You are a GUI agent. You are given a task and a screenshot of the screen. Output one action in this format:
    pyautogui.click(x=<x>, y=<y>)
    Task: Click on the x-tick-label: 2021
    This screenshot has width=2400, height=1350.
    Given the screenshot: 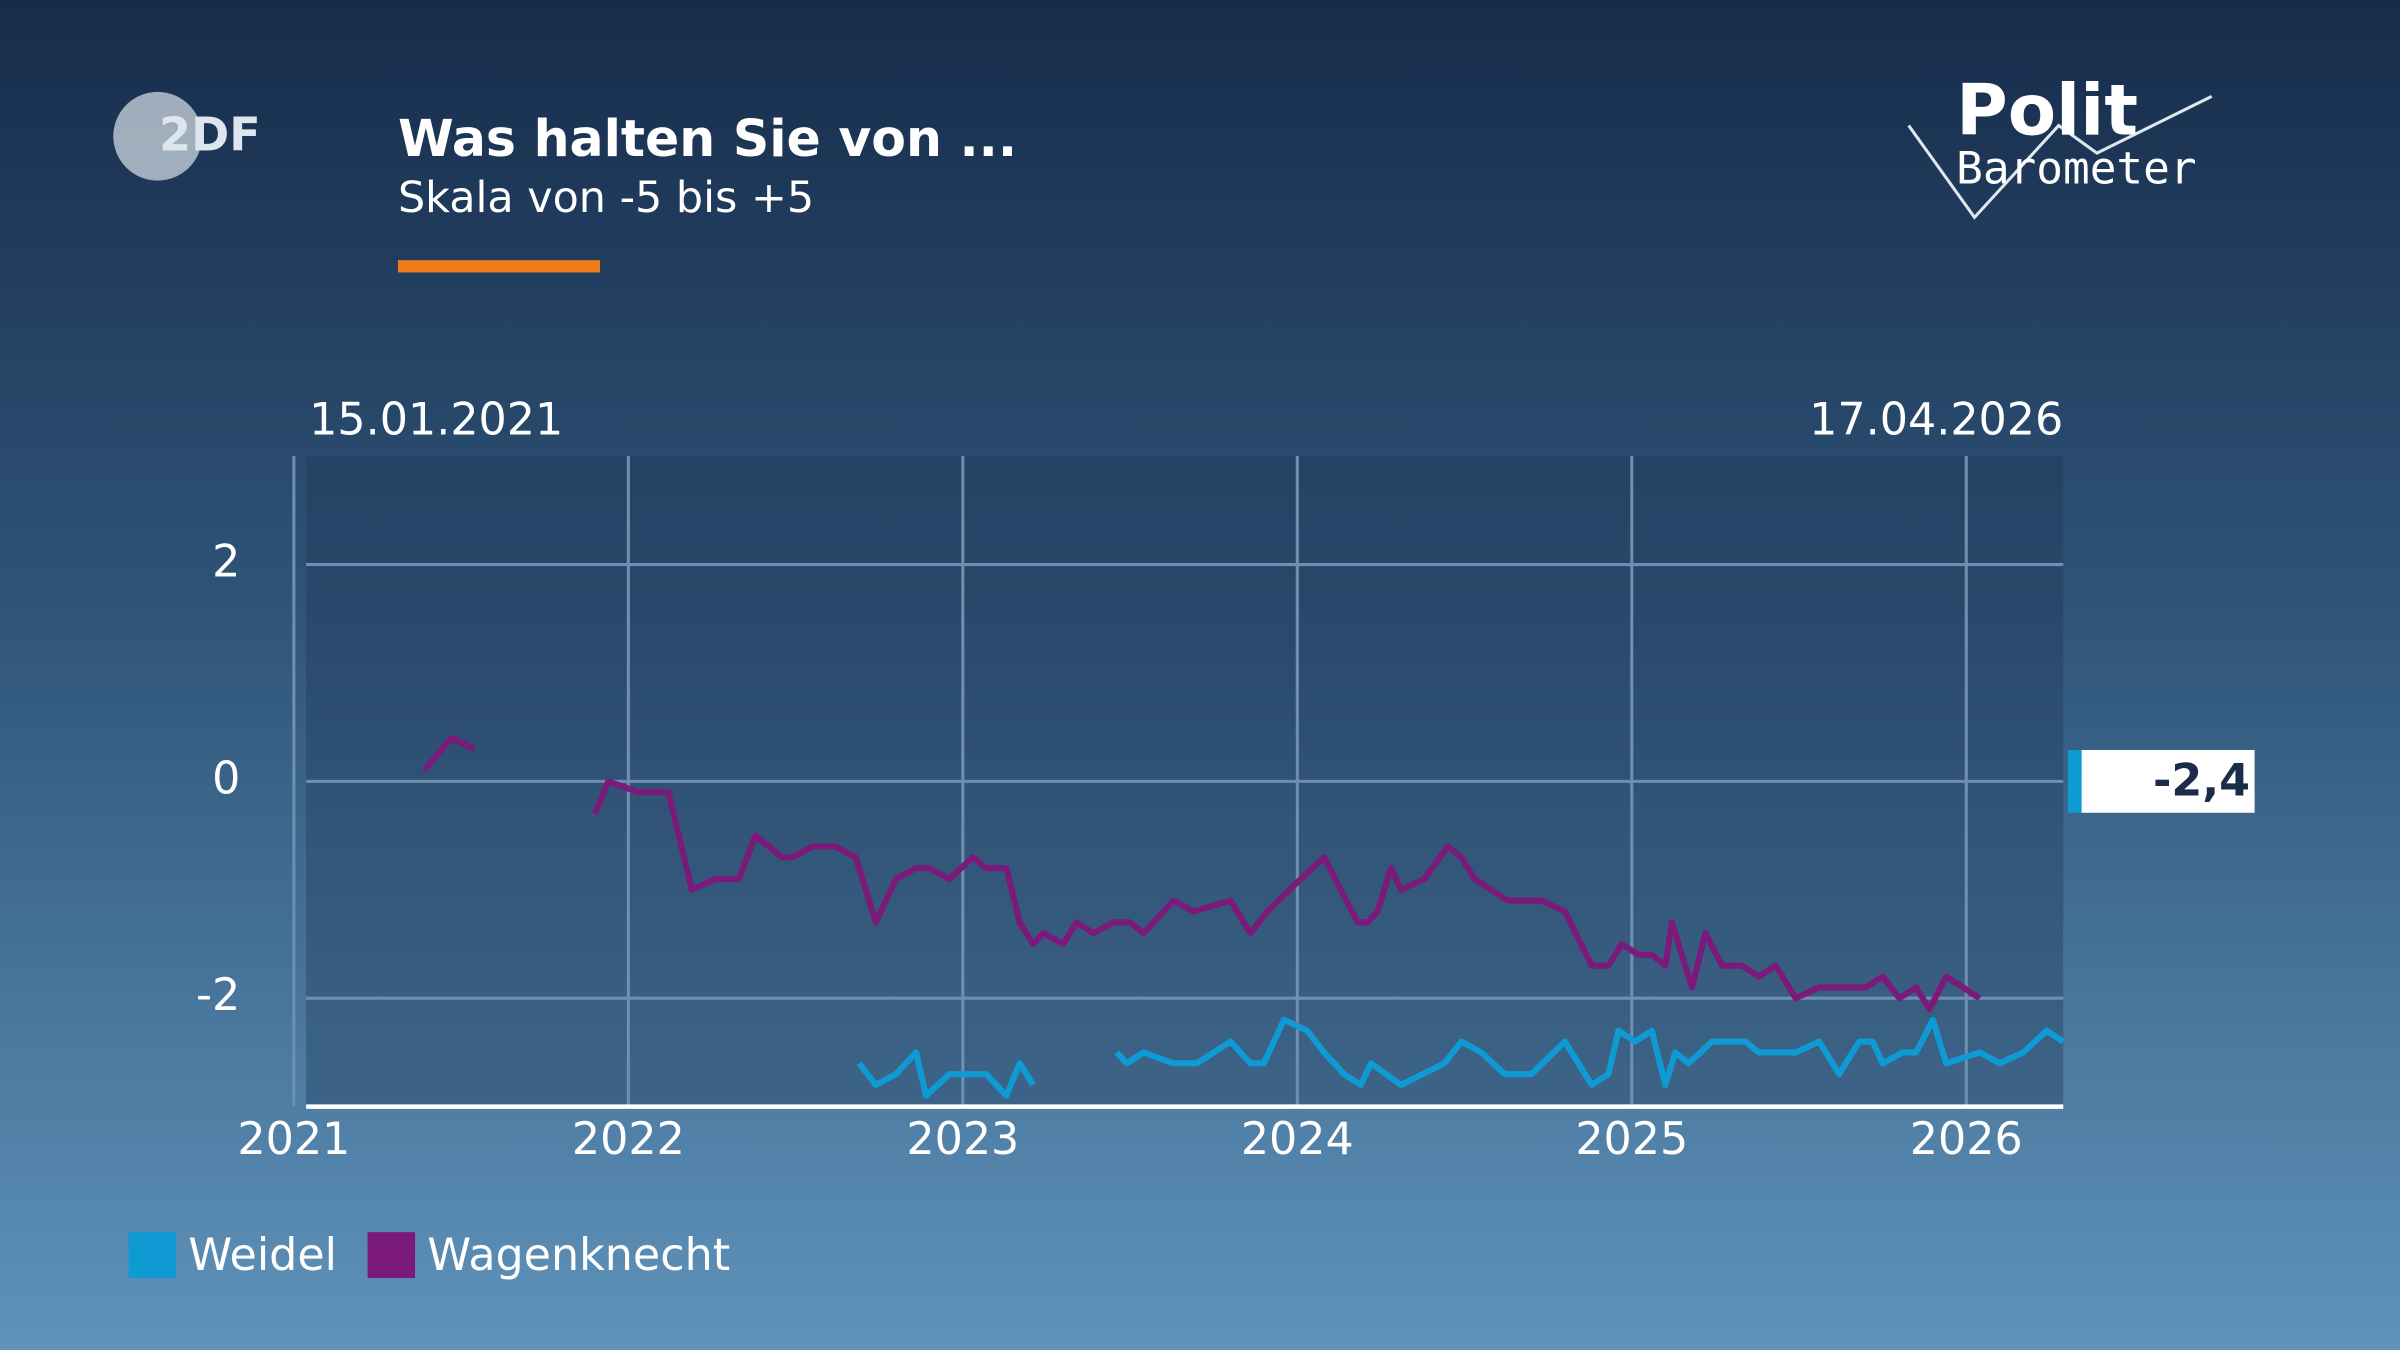 What is the action you would take?
    pyautogui.click(x=293, y=1139)
    